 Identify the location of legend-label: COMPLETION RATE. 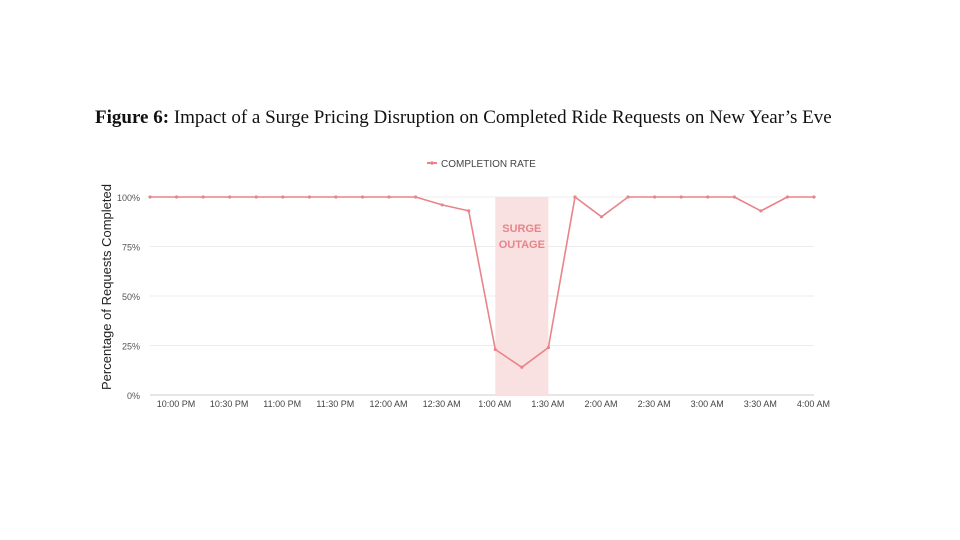
(488, 164).